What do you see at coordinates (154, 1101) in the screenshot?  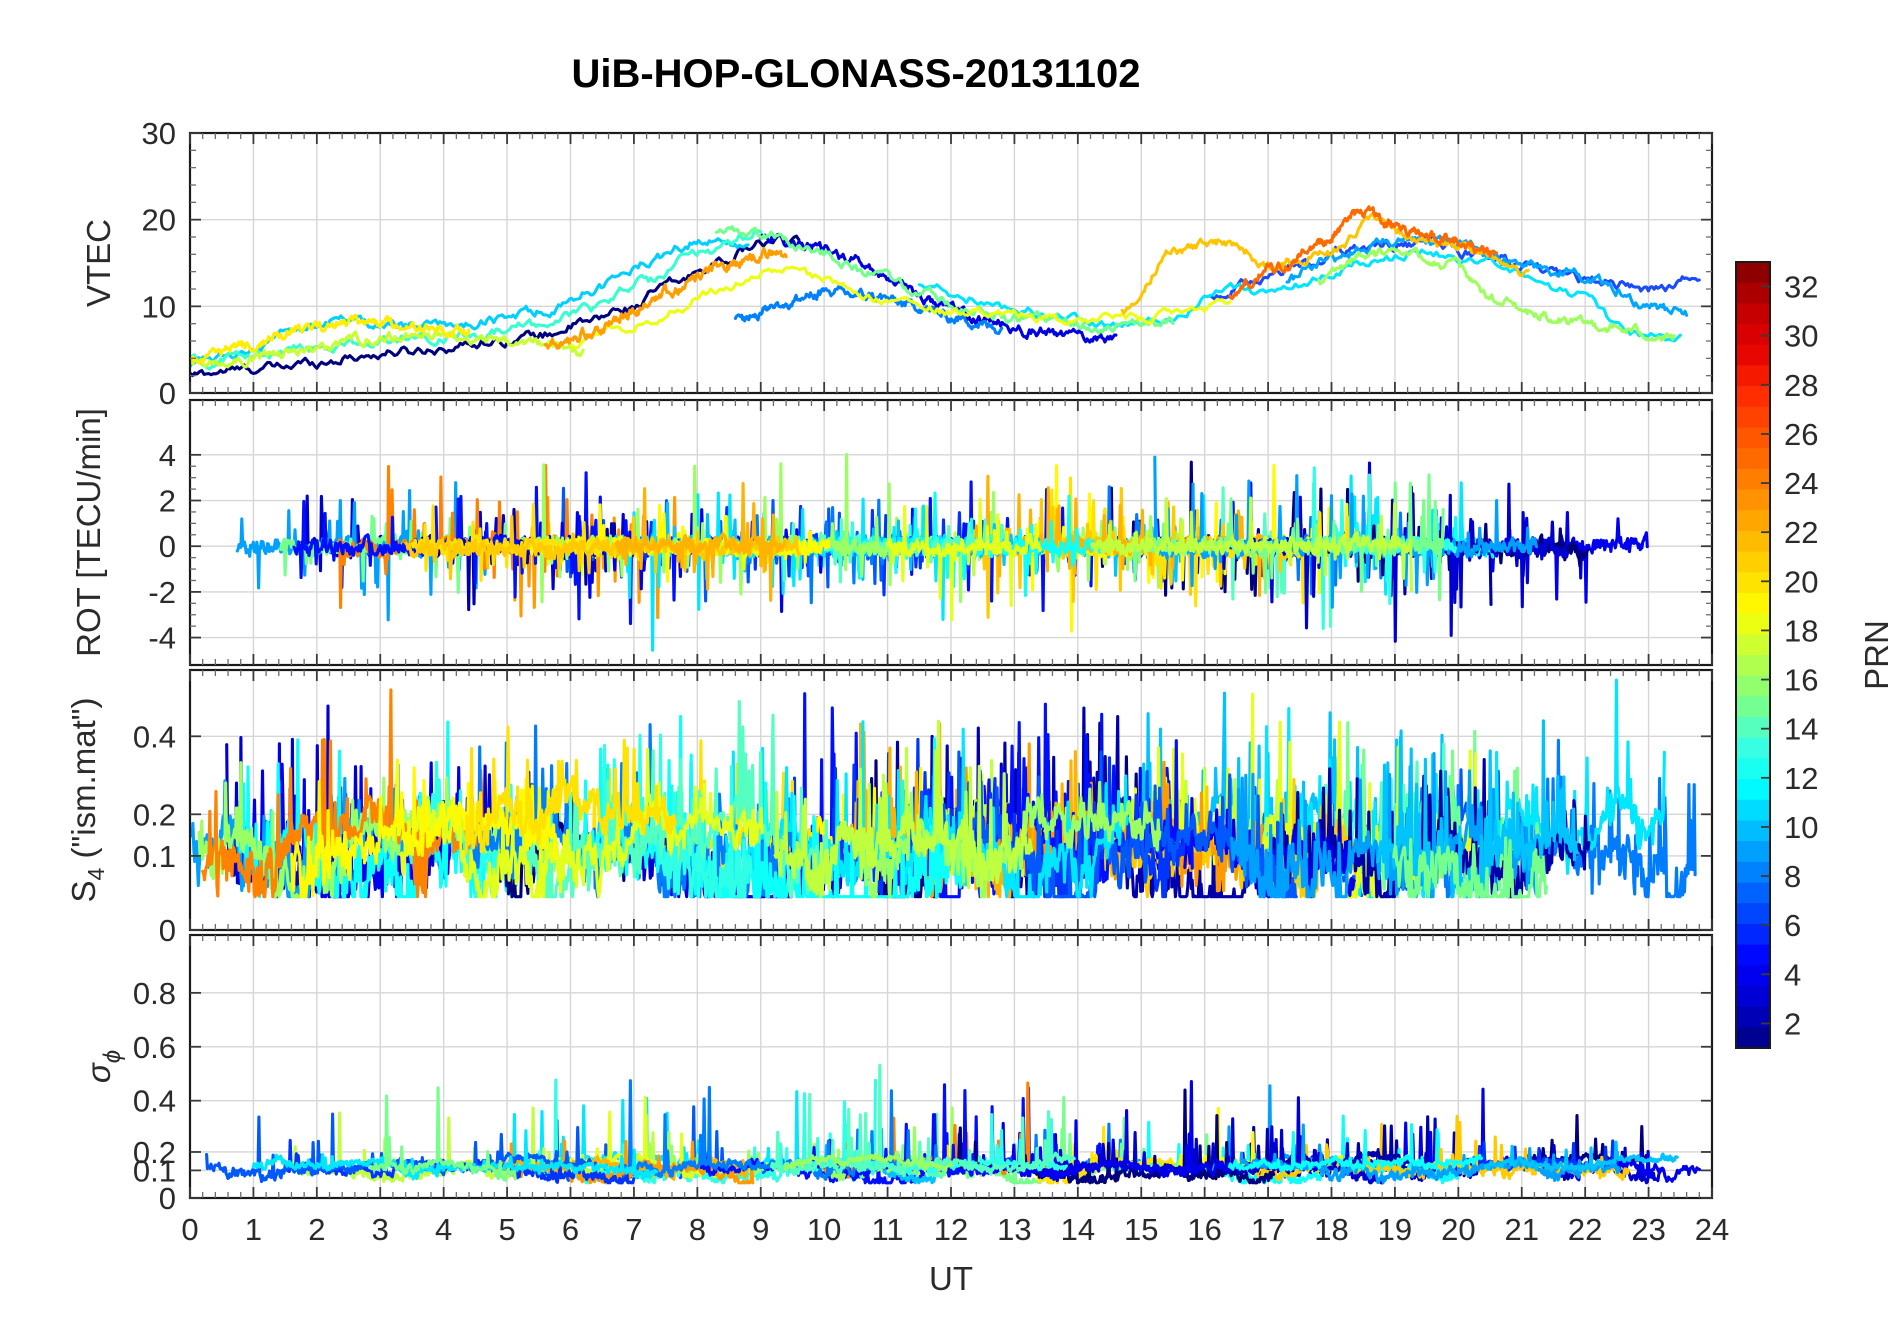 I see `ytick-label-sigma_phi: 0.4` at bounding box center [154, 1101].